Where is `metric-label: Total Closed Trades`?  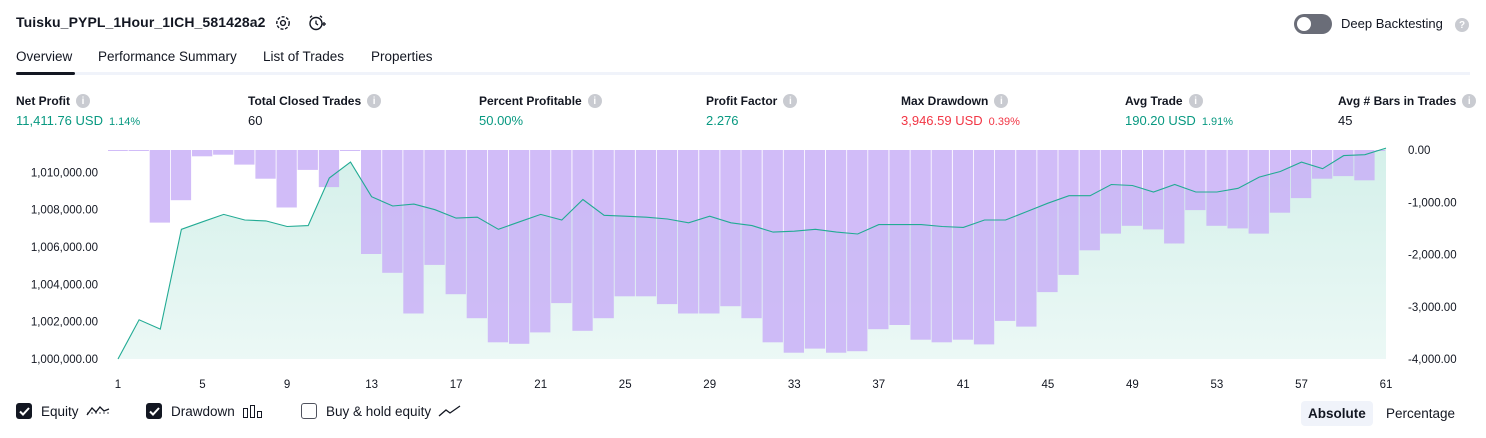
metric-label: Total Closed Trades is located at coordinates (305, 101).